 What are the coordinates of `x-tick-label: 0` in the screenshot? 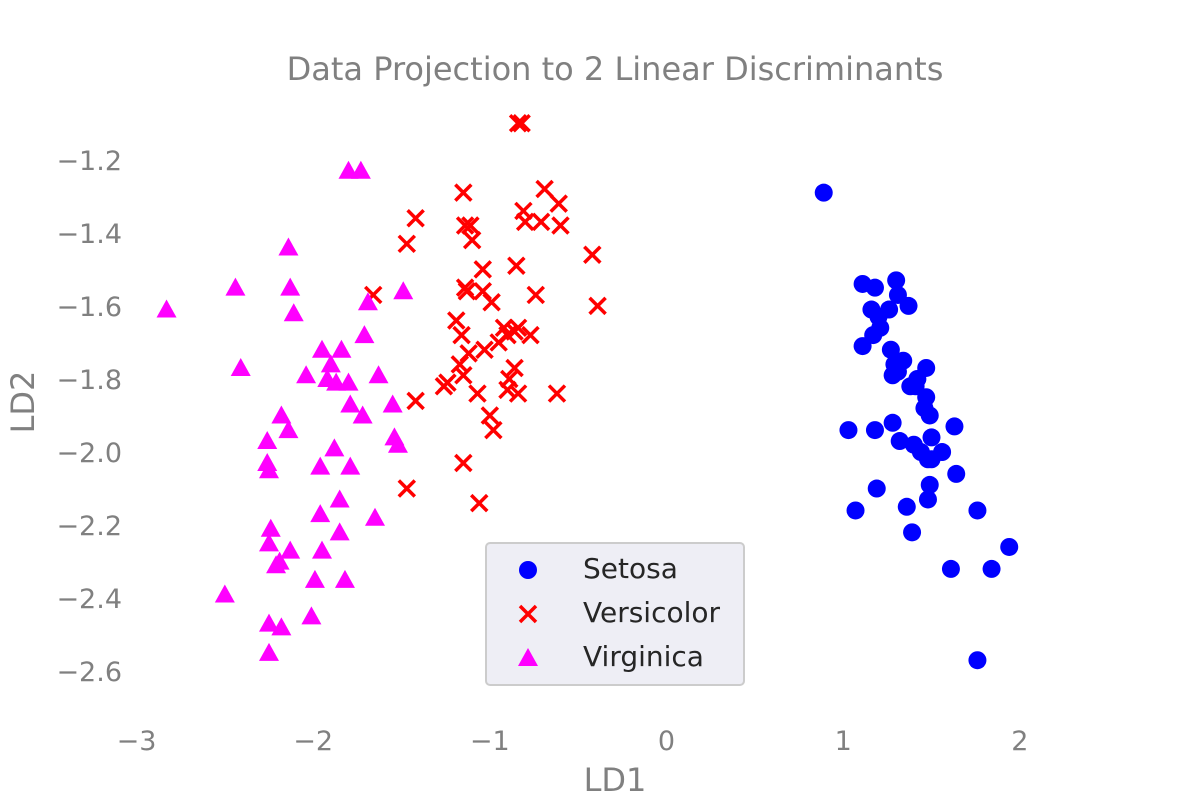 It's located at (666, 741).